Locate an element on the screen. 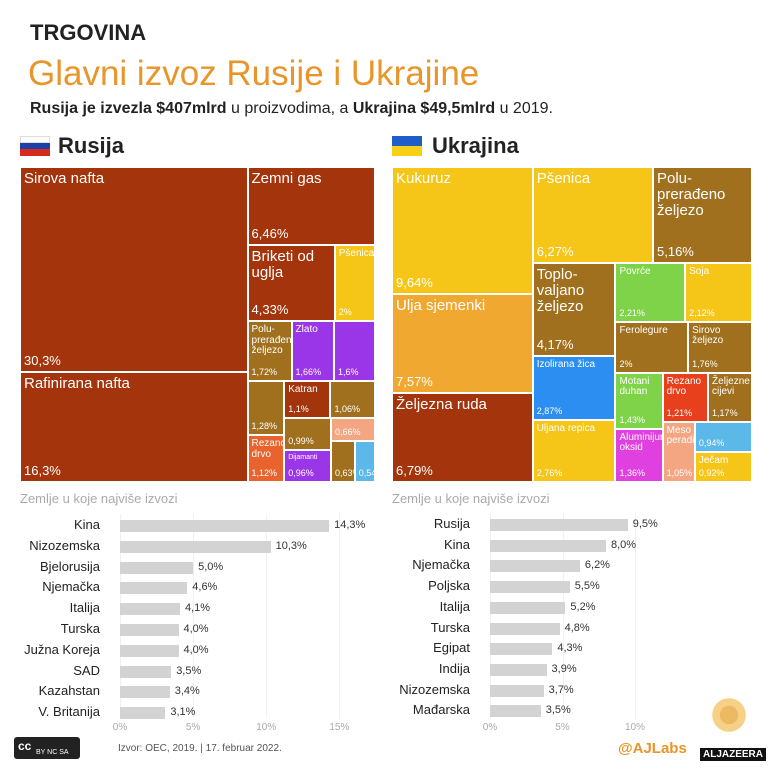 The width and height of the screenshot is (770, 770). cell-value: 1,76% is located at coordinates (705, 363).